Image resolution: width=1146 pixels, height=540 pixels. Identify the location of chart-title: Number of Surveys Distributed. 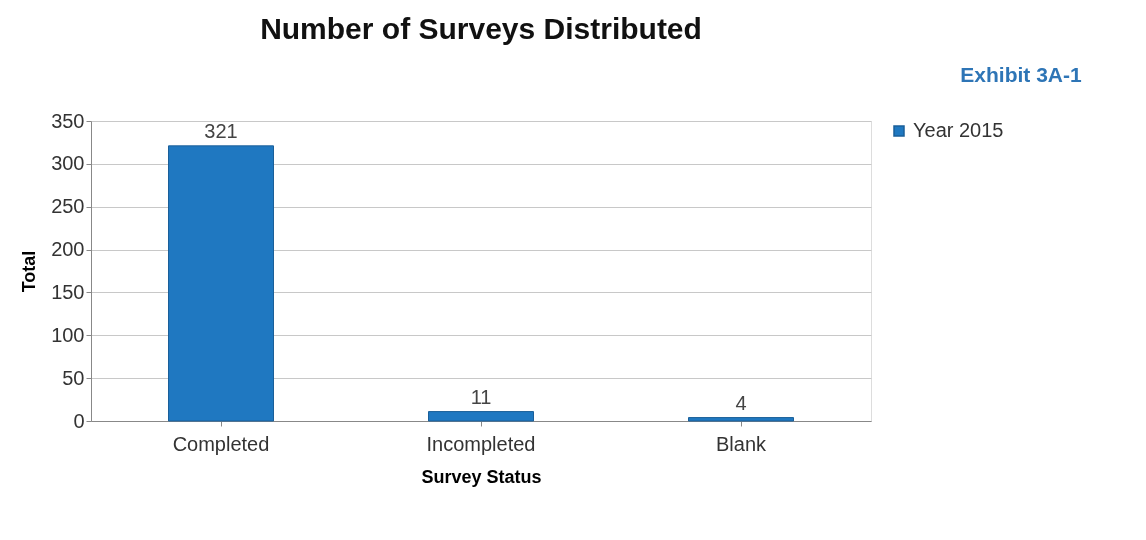
(481, 28).